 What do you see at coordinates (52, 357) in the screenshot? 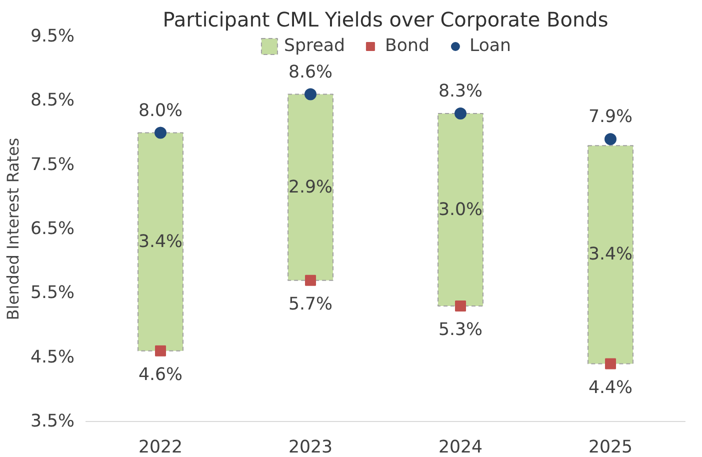
I see `y-tick-label: 4.5%` at bounding box center [52, 357].